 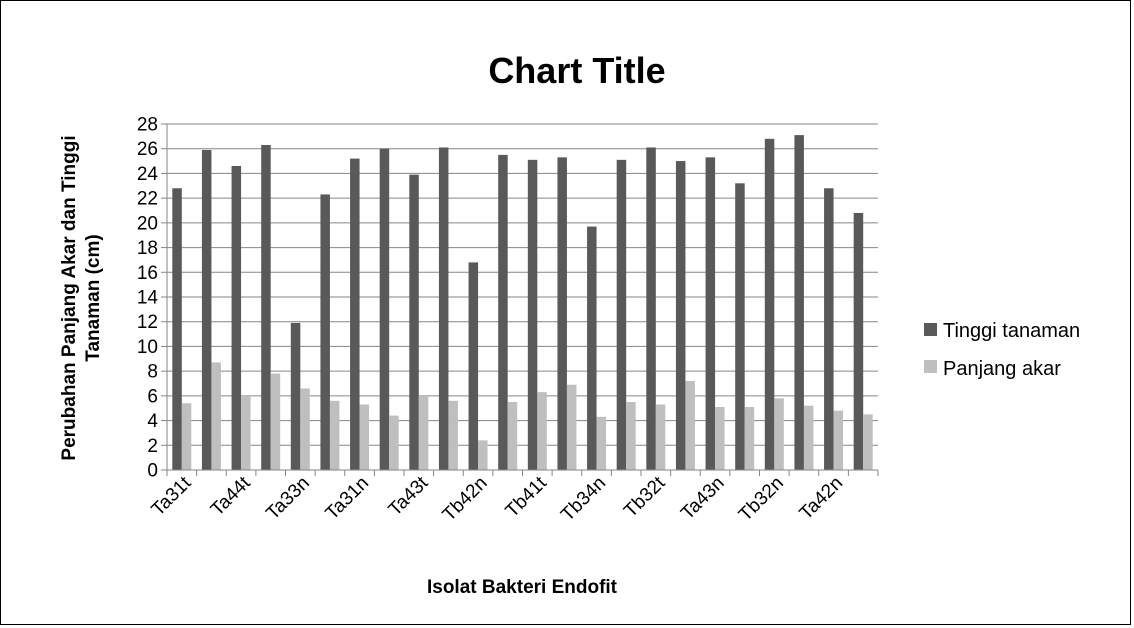 What do you see at coordinates (147, 347) in the screenshot?
I see `y-tick-label: 10` at bounding box center [147, 347].